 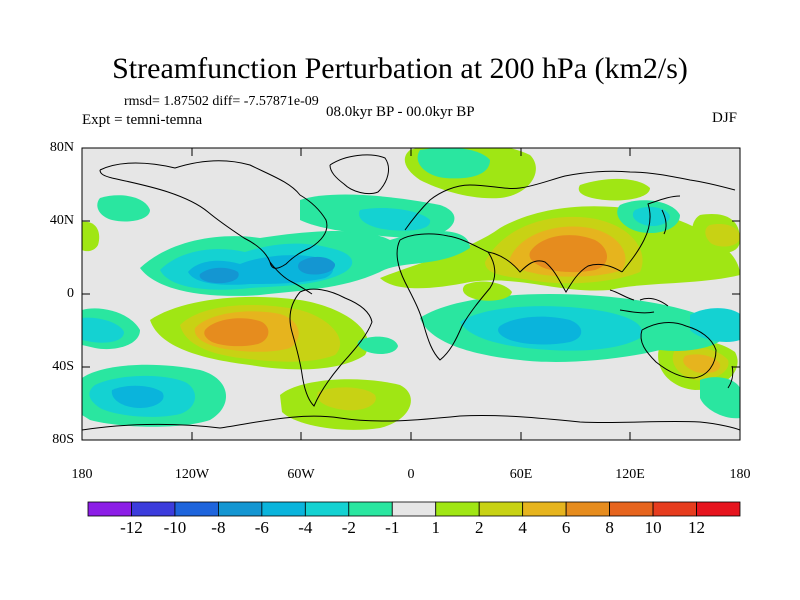 I want to click on colorbar-label: -4, so click(x=305, y=527).